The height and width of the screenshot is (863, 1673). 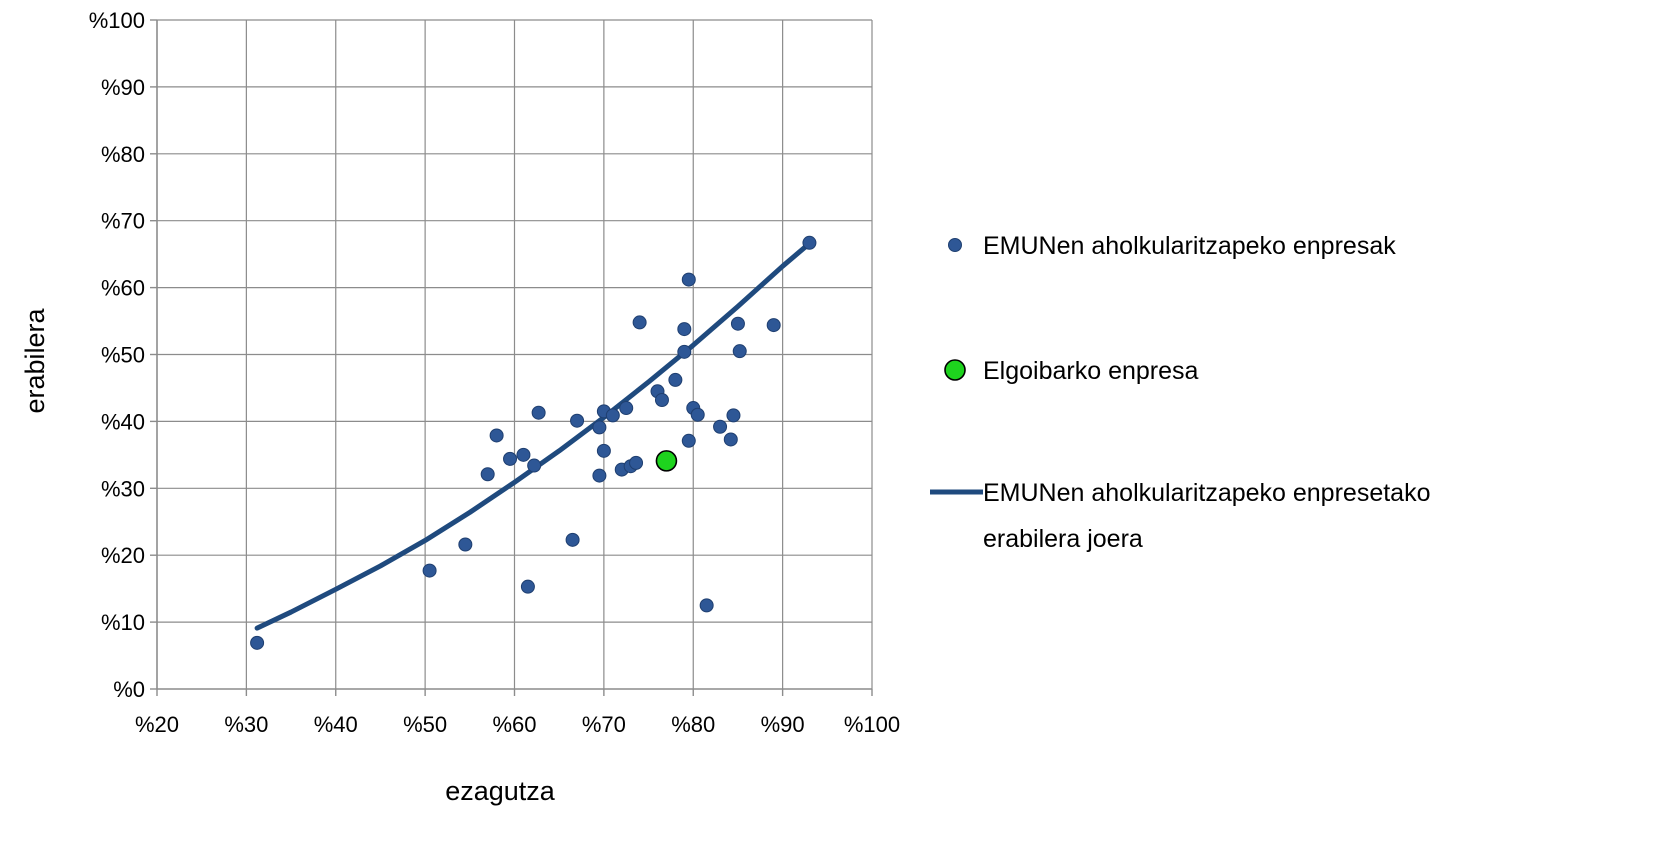 I want to click on x-tick-label: %50, so click(x=425, y=724).